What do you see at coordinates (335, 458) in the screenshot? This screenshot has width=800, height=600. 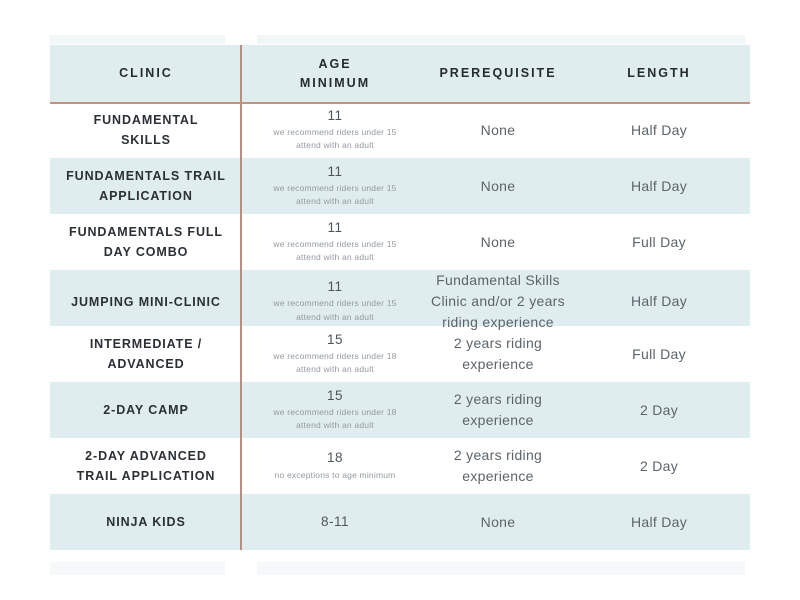 I see `age-minimum-value: 18` at bounding box center [335, 458].